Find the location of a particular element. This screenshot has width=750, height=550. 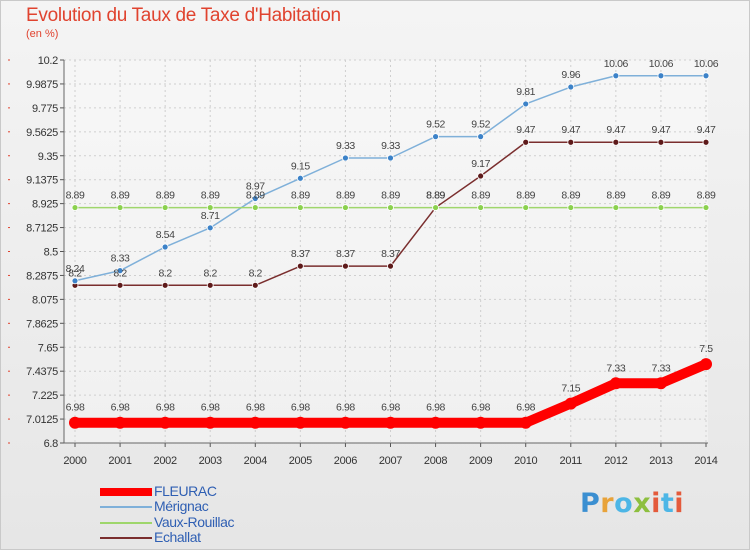

x-tick-label: 2002 is located at coordinates (165, 461).